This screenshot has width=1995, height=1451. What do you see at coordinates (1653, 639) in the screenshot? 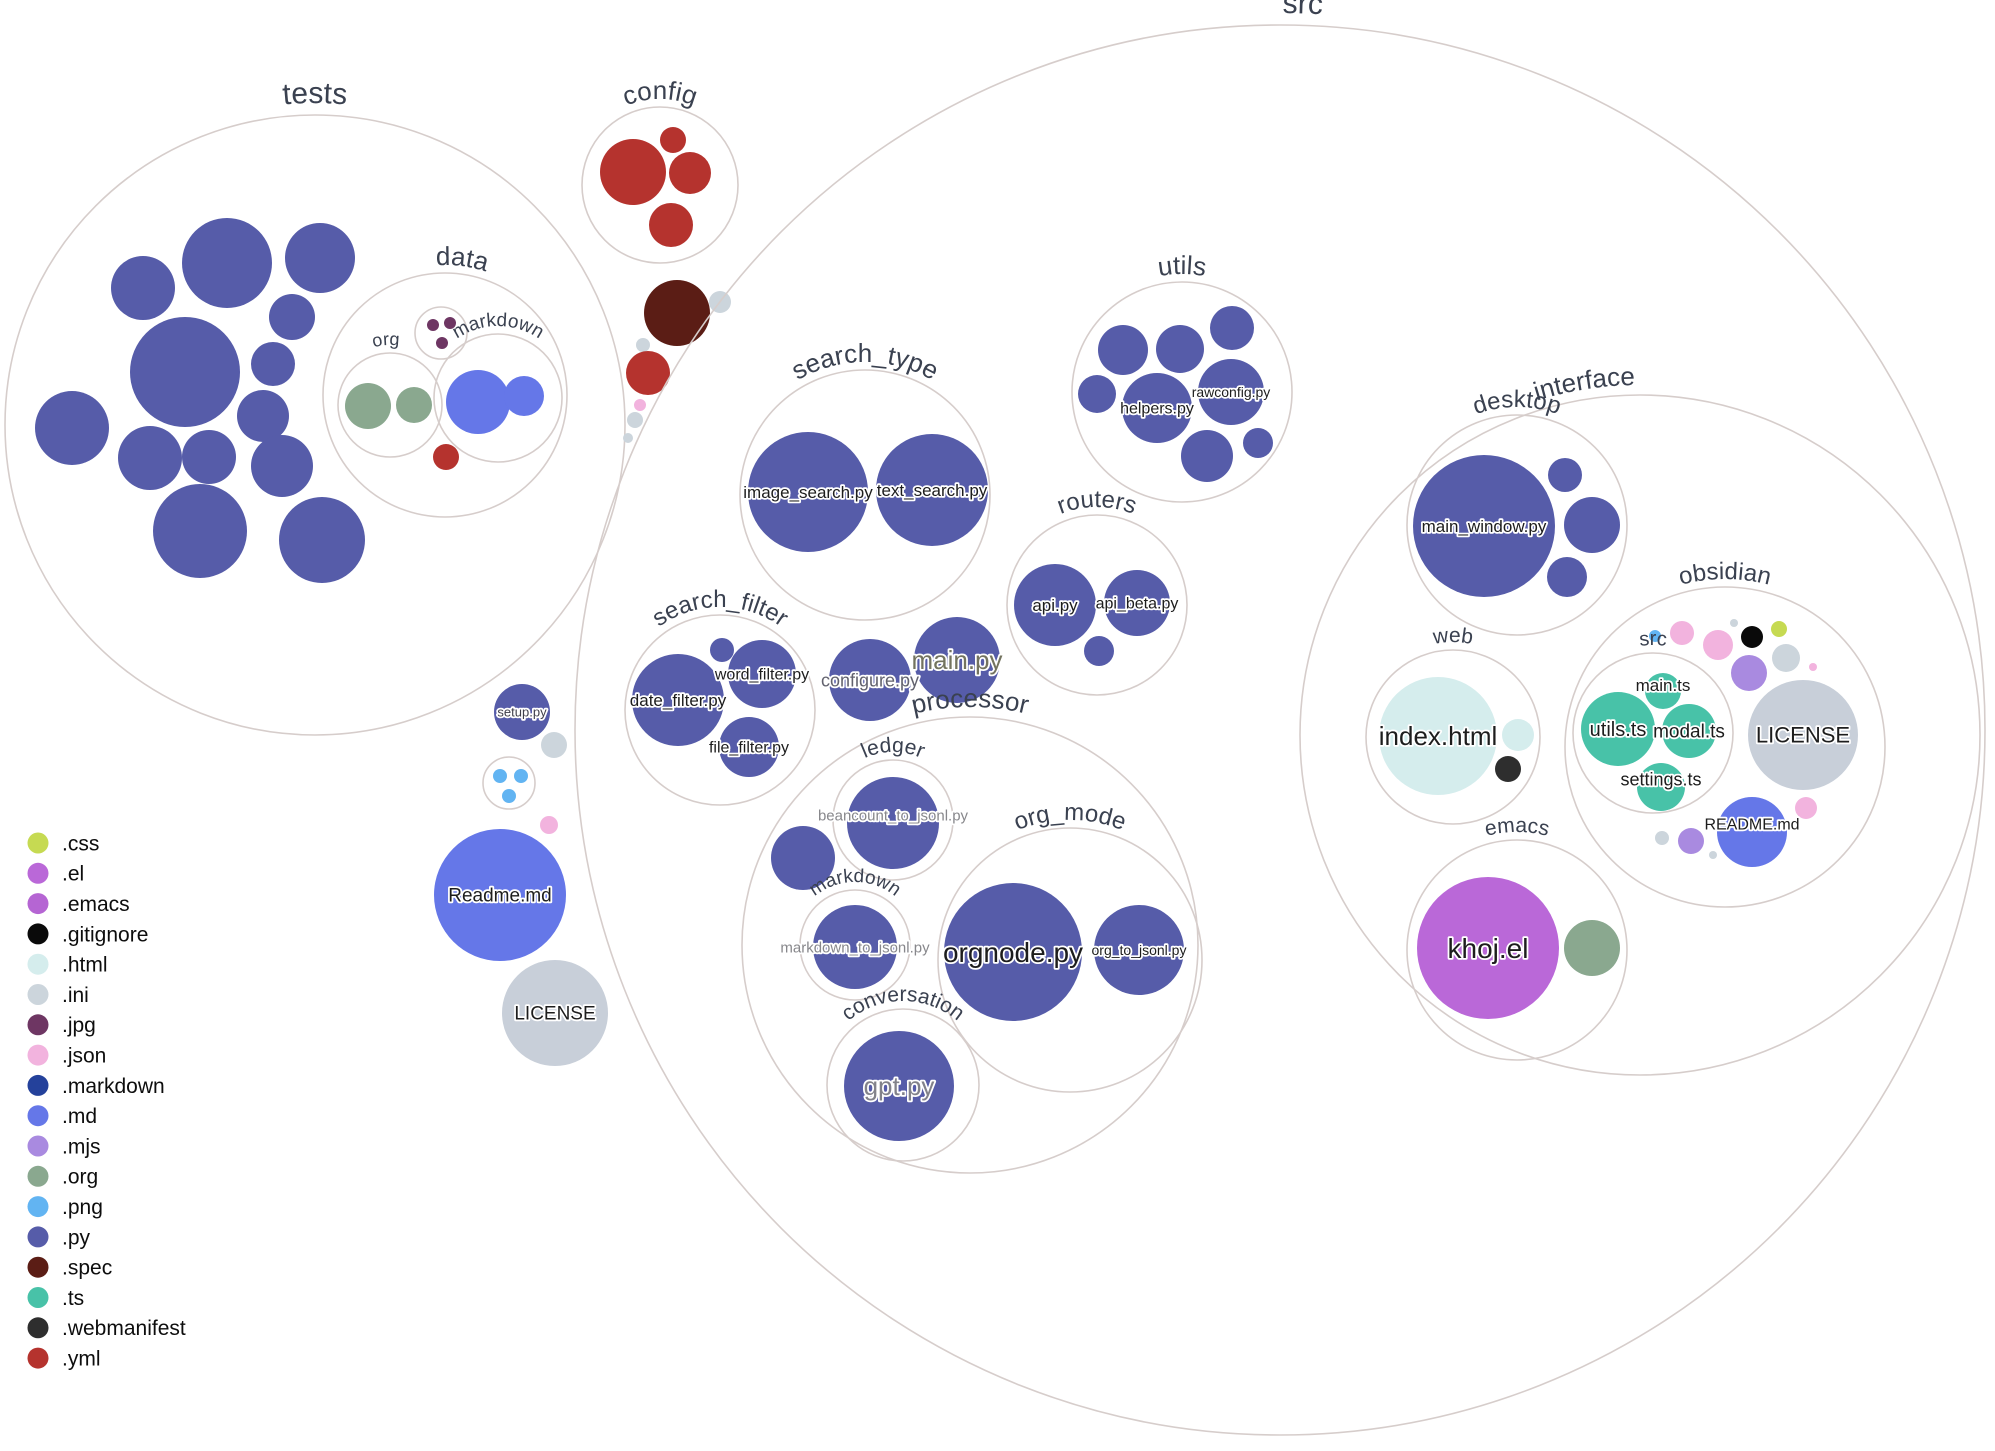
I see `dir-obsidian-src-label-text: src` at bounding box center [1653, 639].